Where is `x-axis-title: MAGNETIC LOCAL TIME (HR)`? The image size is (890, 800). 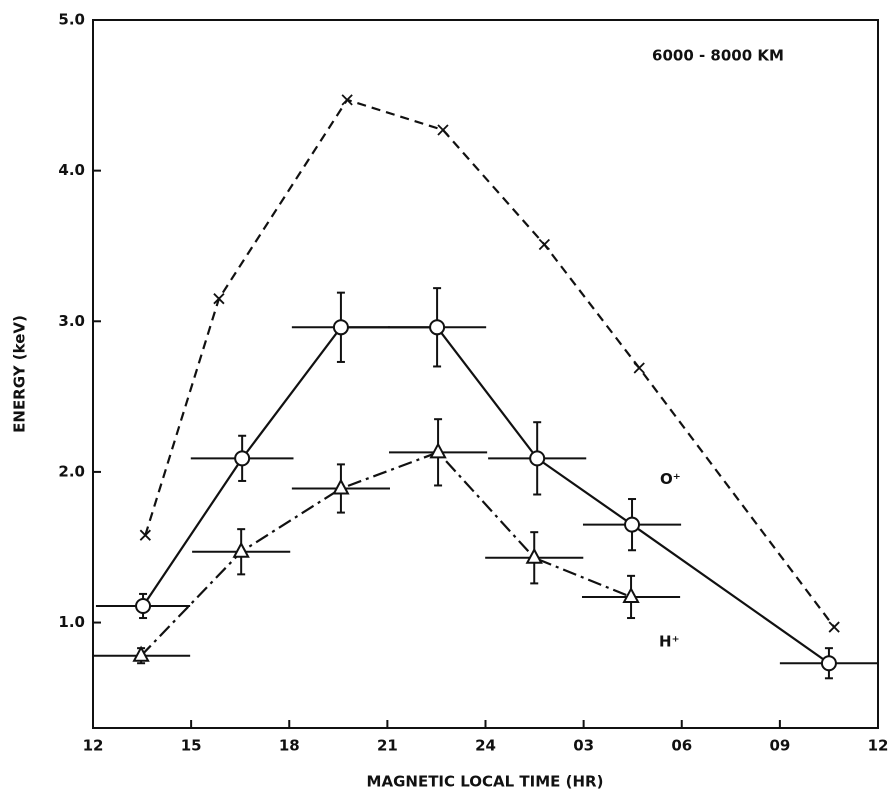
x-axis-title: MAGNETIC LOCAL TIME (HR) is located at coordinates (485, 782).